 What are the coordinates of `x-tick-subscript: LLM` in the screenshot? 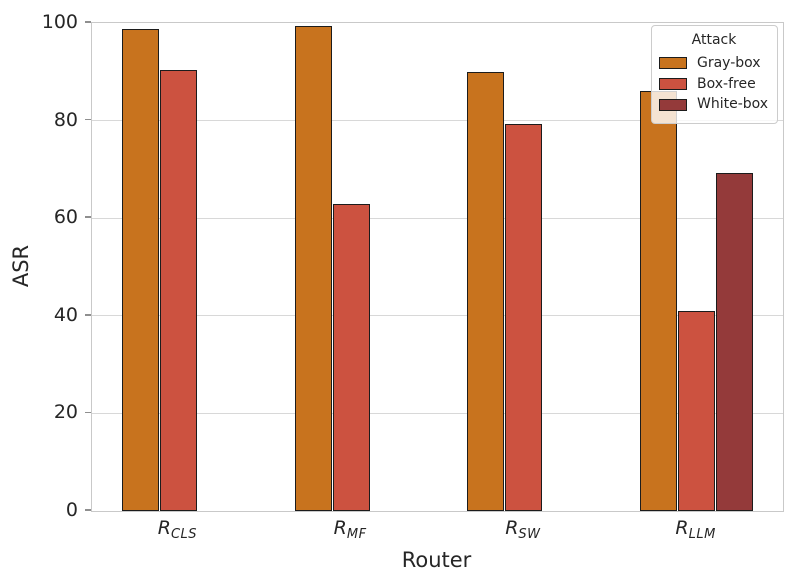 It's located at (702, 534).